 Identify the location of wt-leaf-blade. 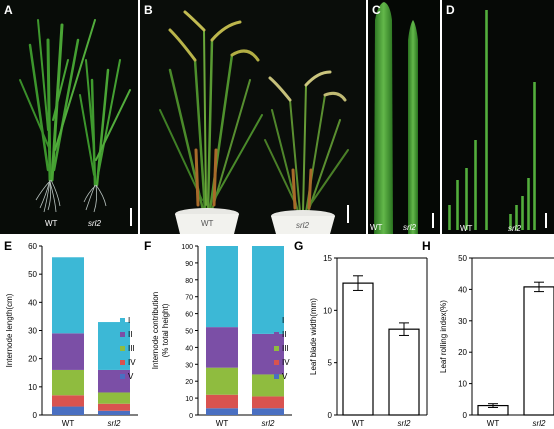
(383, 118).